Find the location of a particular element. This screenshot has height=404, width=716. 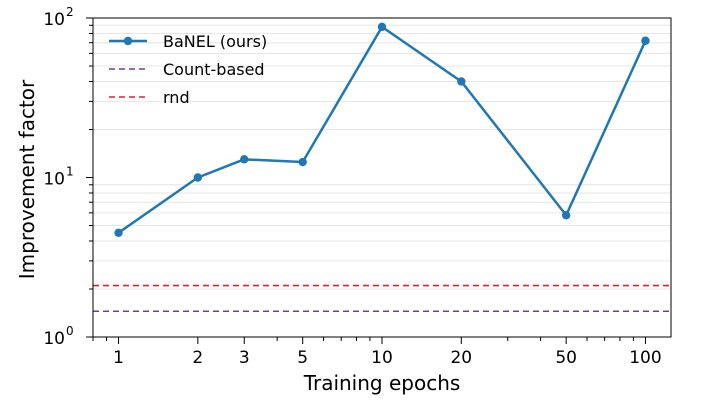

y-tick-exponent: 0 is located at coordinates (70, 331).